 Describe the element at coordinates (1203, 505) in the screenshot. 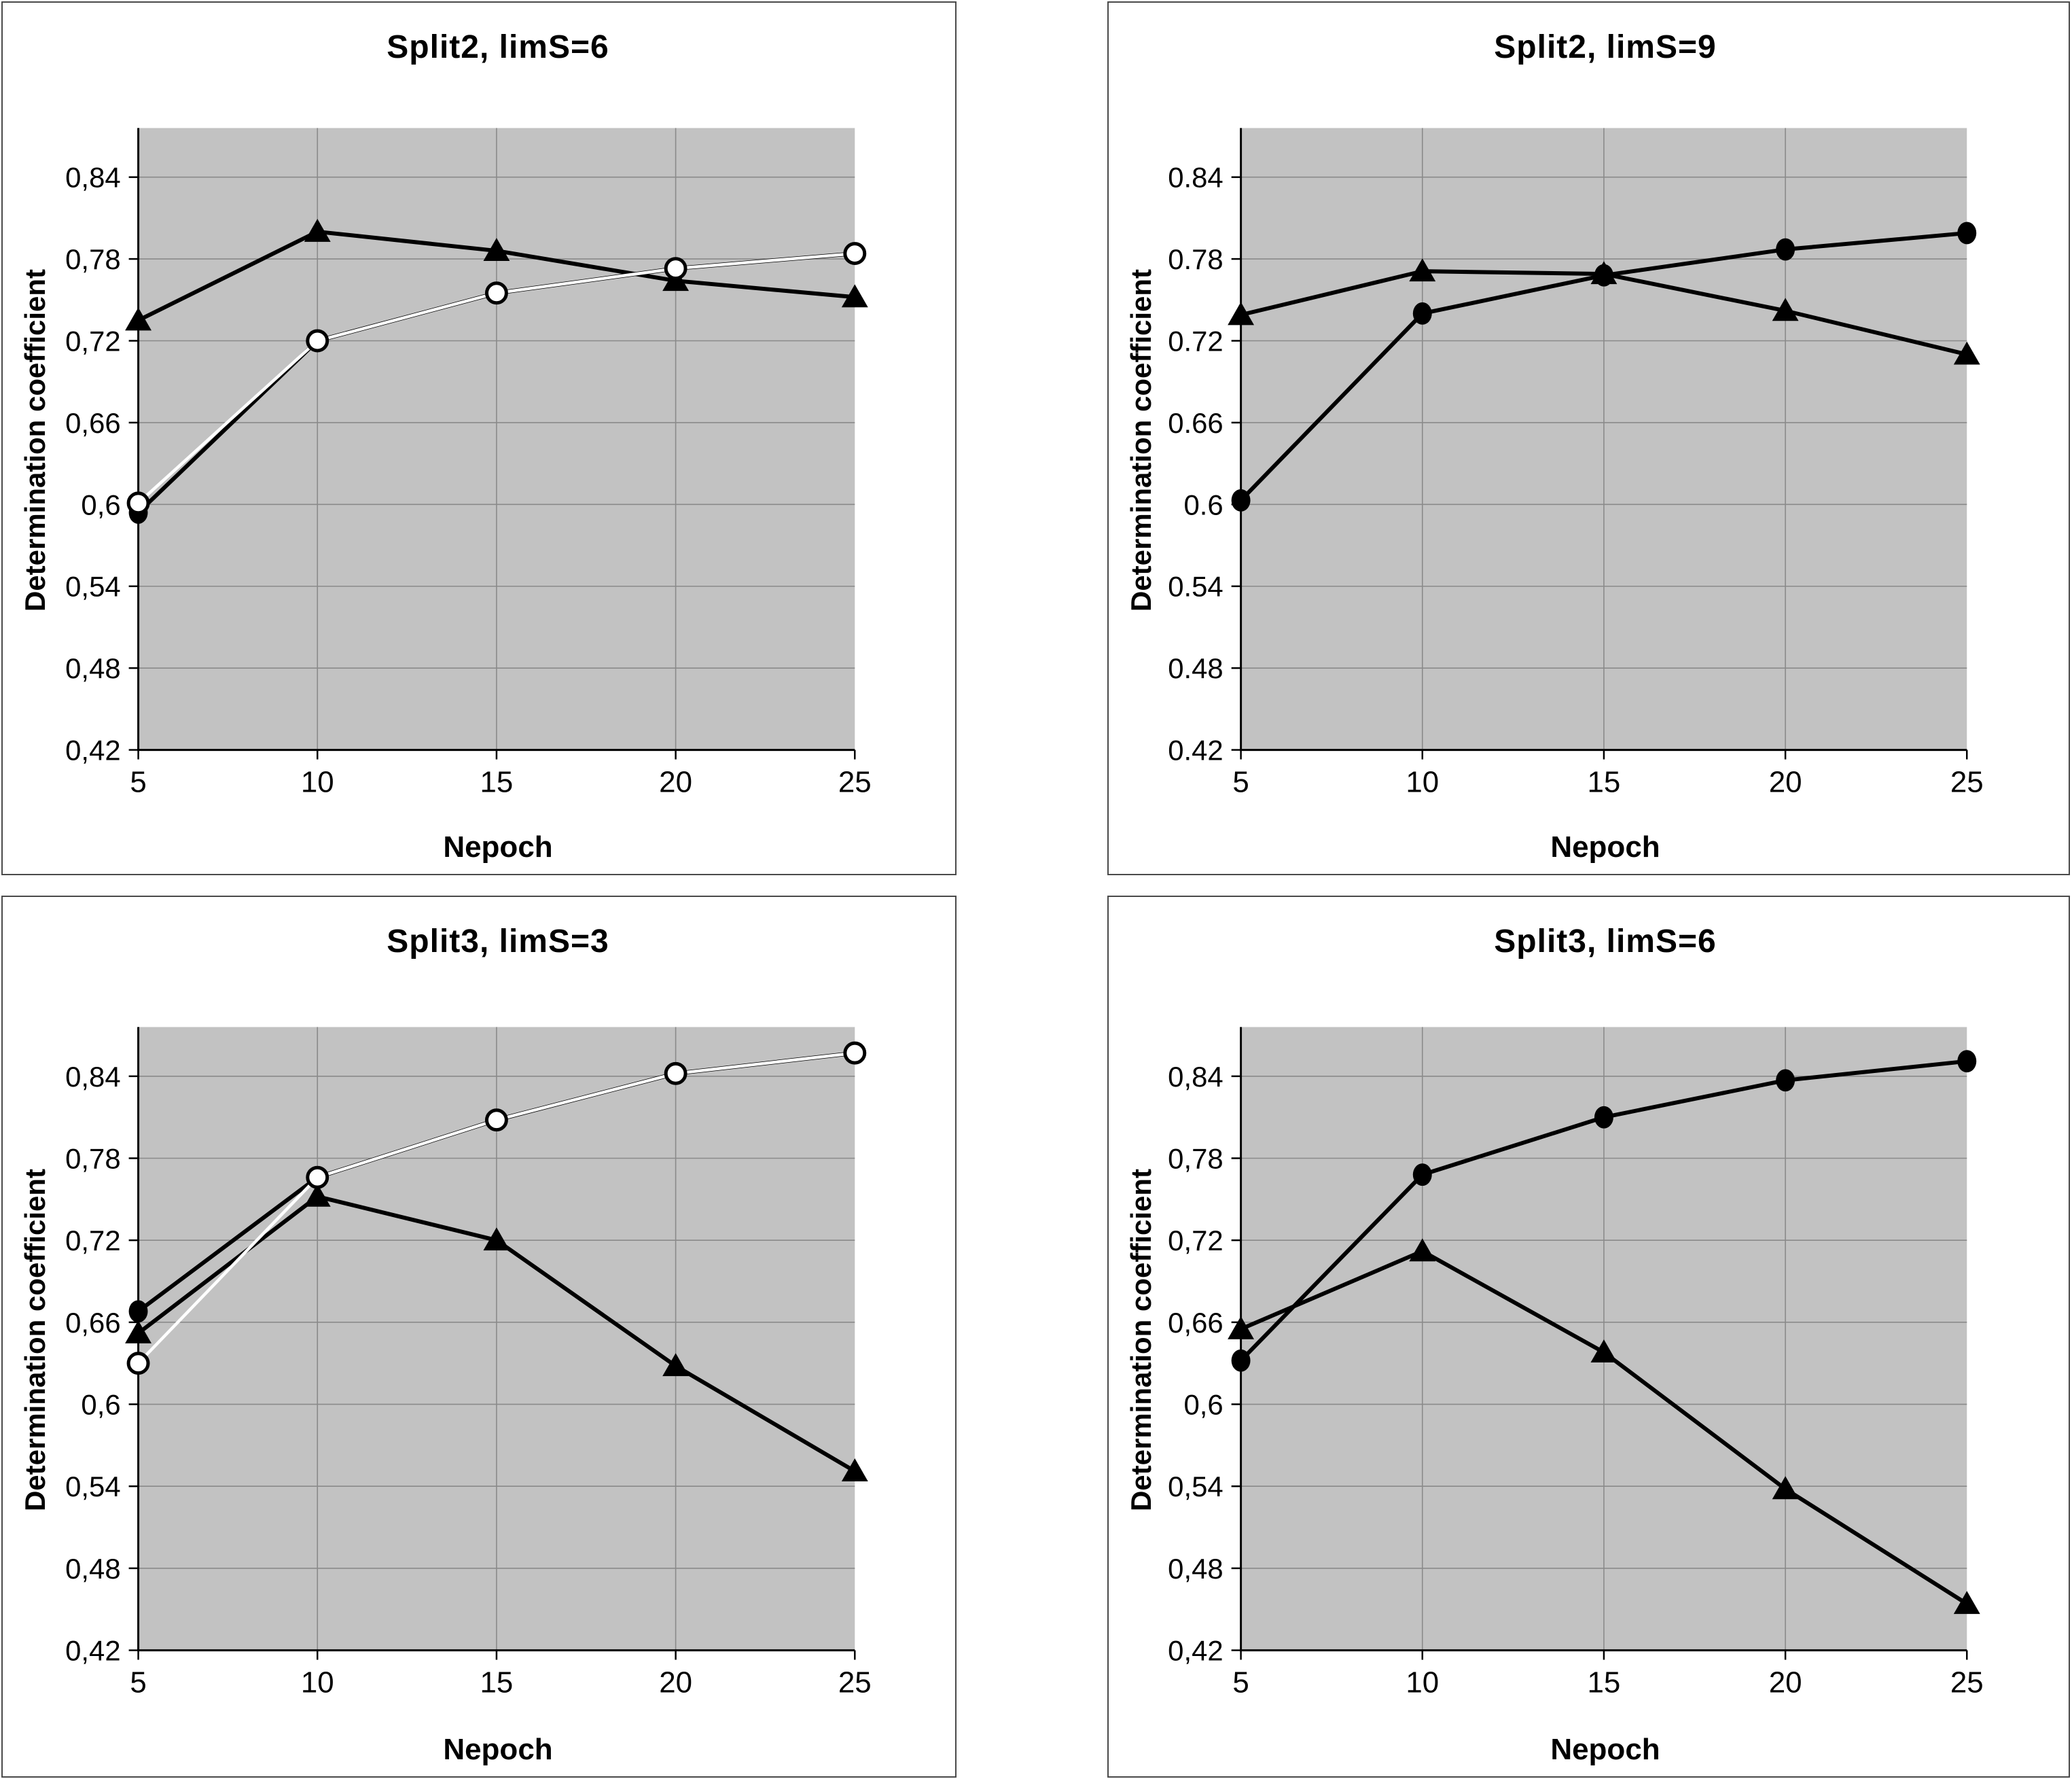

I see `y-tick-label: 0.6` at that location.